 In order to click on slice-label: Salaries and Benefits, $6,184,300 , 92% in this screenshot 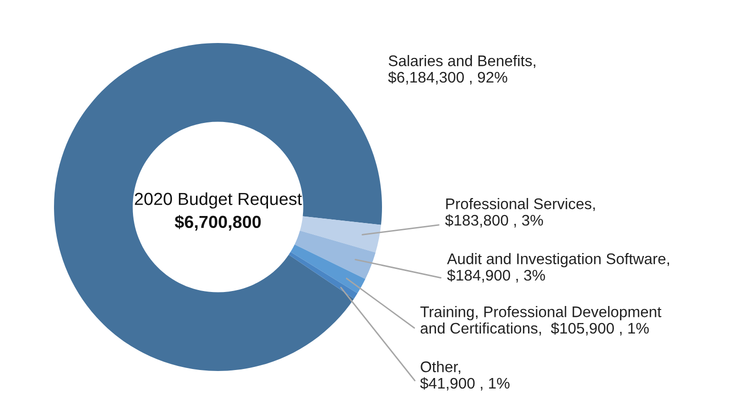, I will do `click(462, 69)`.